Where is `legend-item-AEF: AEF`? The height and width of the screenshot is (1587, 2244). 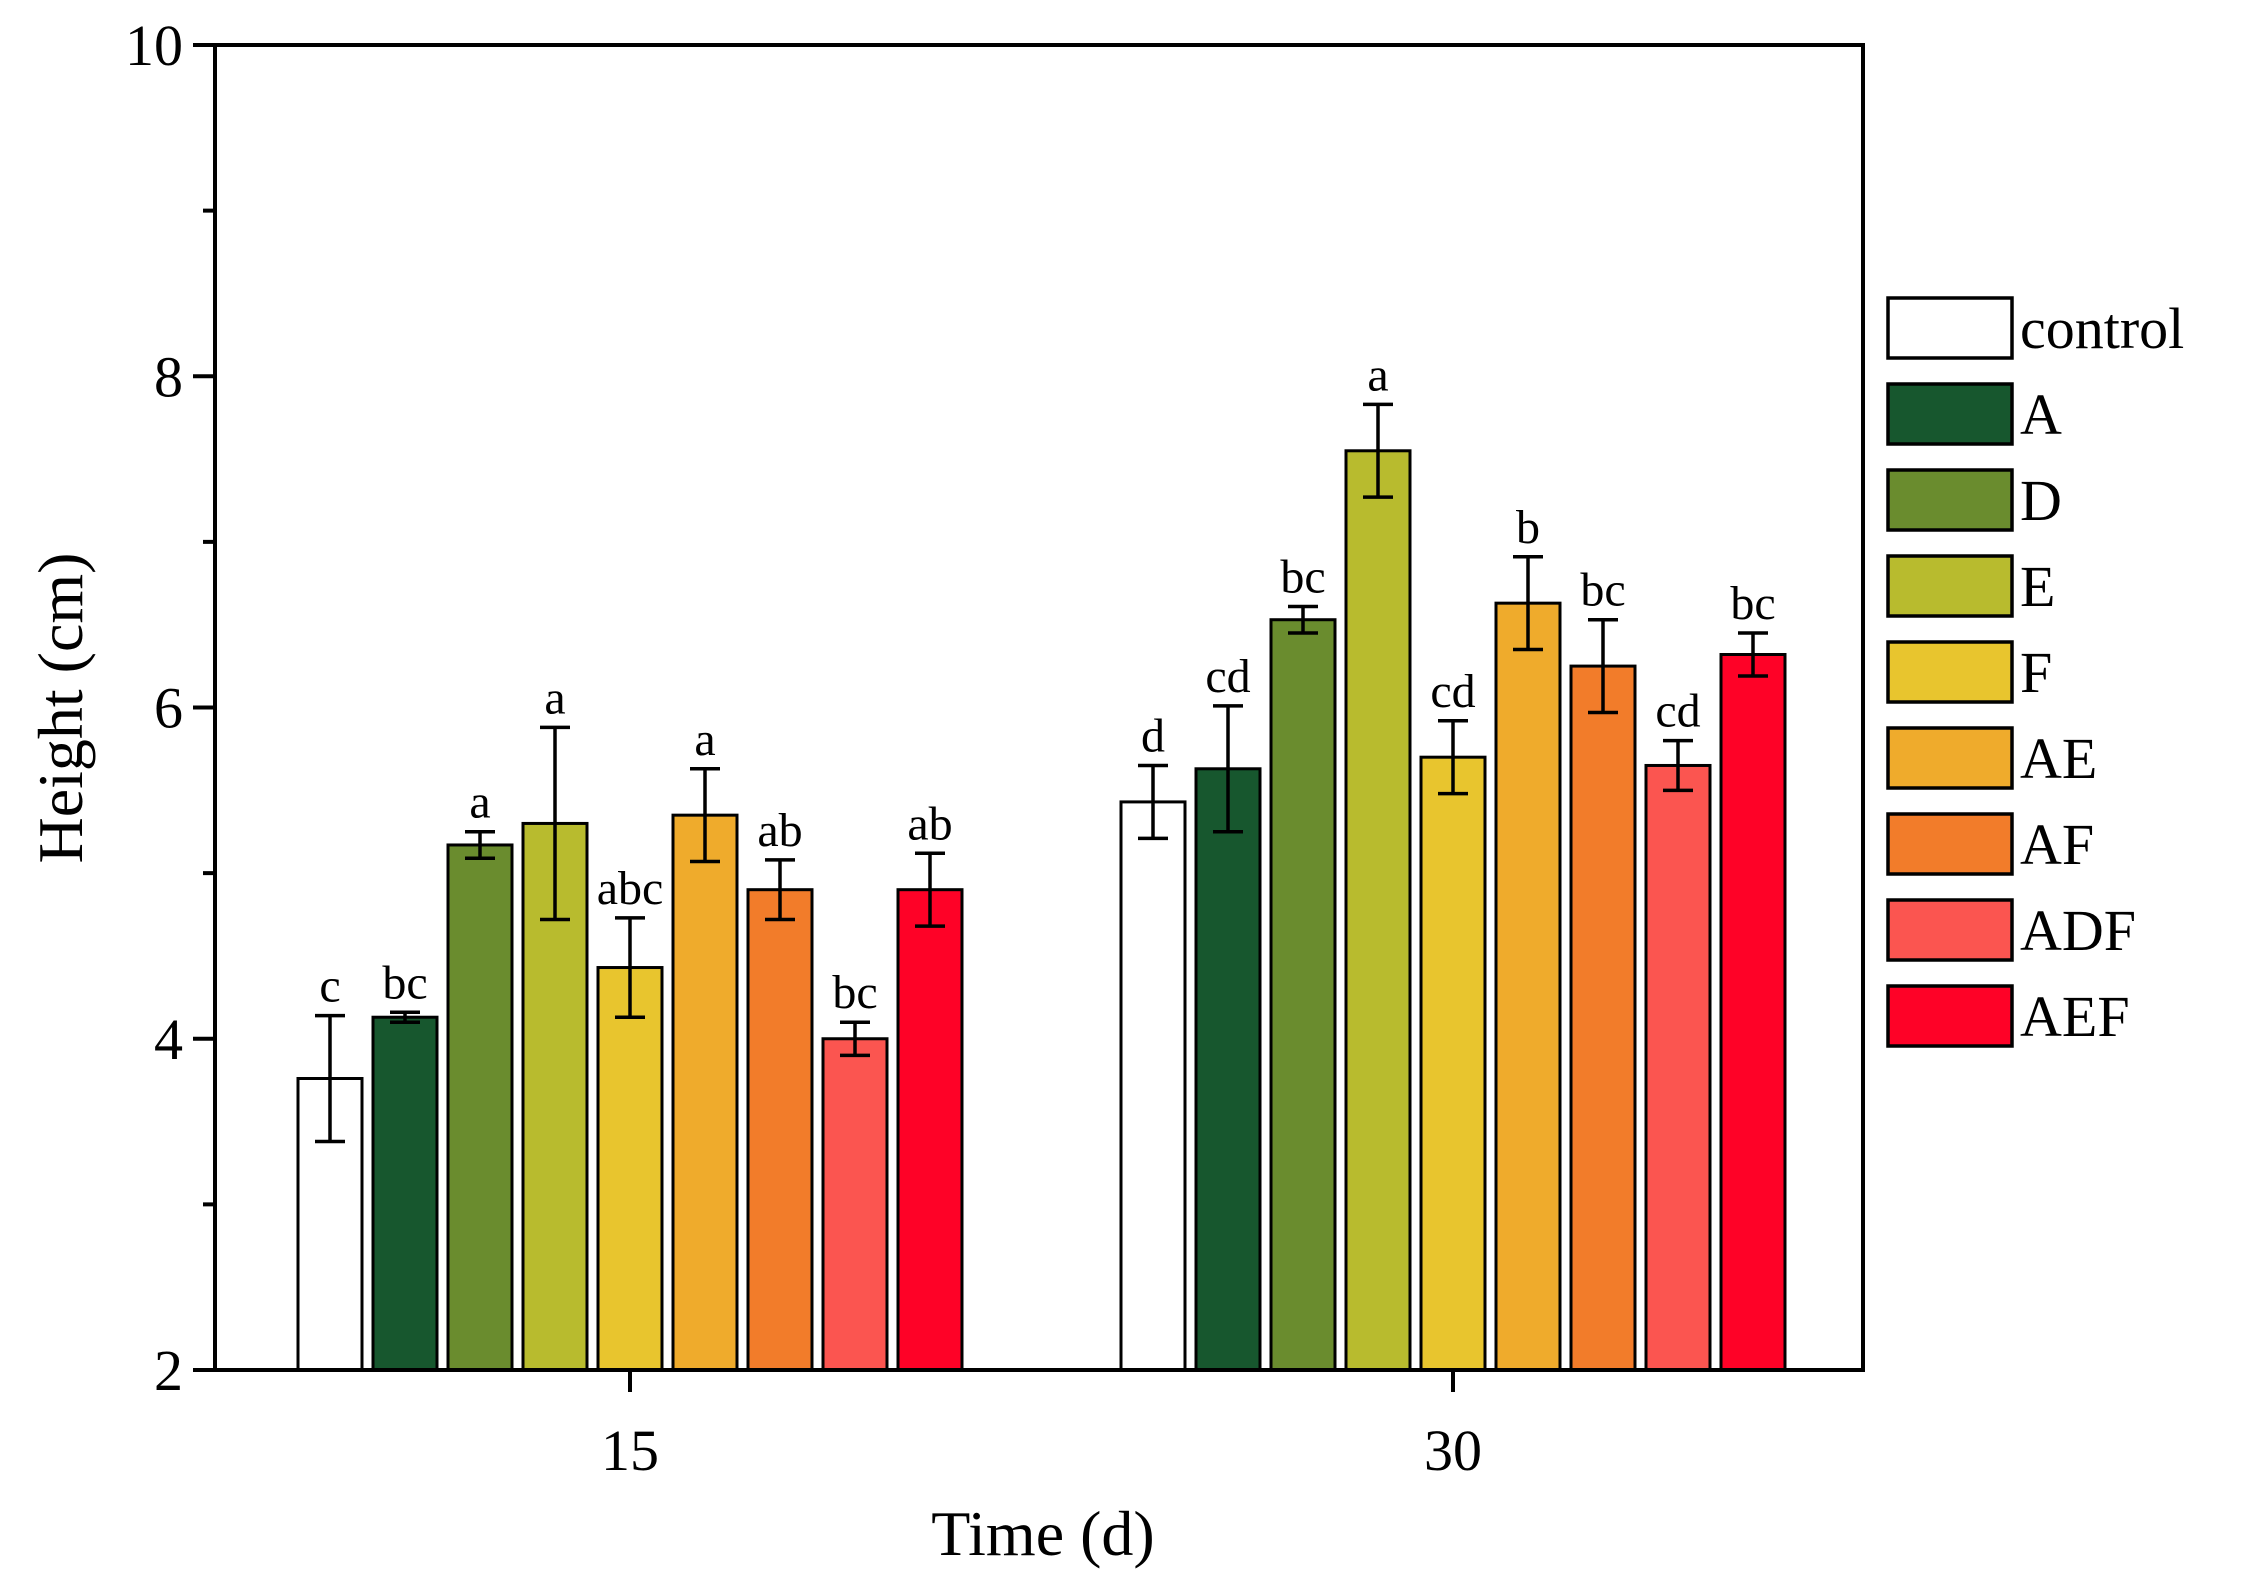
legend-item-AEF: AEF is located at coordinates (2008, 1016).